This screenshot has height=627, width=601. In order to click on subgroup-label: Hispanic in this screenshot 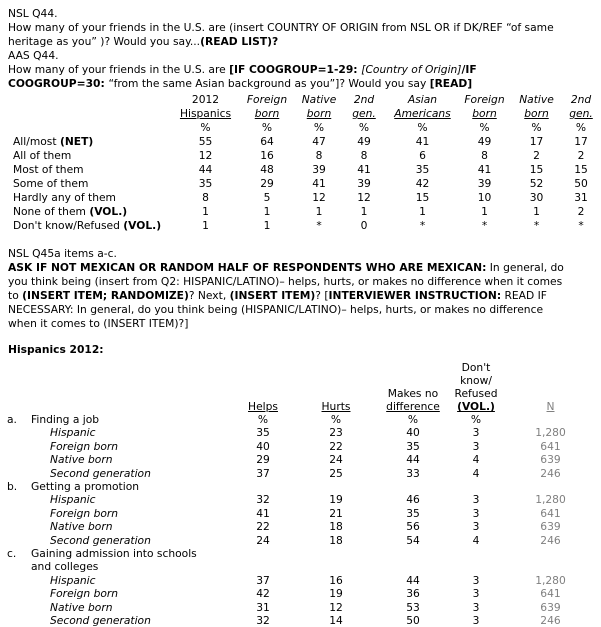, I will do `click(73, 433)`.